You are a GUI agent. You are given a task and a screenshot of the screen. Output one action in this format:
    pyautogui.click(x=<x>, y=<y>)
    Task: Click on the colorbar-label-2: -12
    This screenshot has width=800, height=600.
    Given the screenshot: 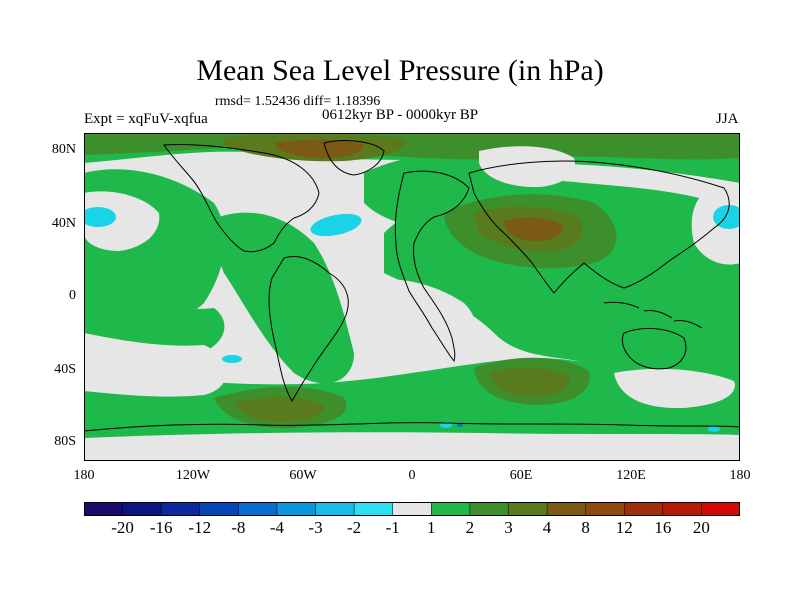 What is the action you would take?
    pyautogui.click(x=200, y=527)
    